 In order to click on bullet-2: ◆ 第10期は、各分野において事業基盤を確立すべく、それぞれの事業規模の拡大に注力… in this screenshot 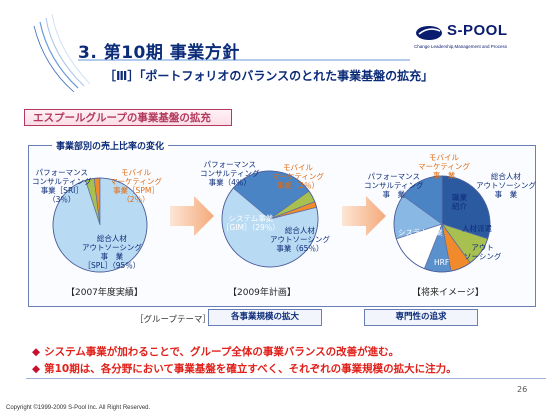, I will do `click(244, 369)`.